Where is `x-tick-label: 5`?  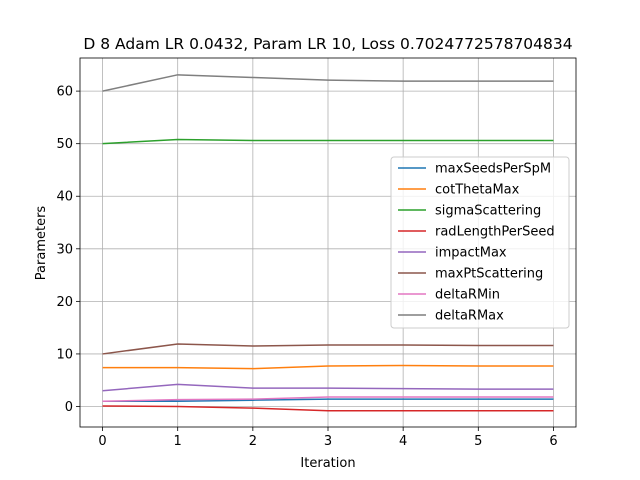
x-tick-label: 5 is located at coordinates (478, 441).